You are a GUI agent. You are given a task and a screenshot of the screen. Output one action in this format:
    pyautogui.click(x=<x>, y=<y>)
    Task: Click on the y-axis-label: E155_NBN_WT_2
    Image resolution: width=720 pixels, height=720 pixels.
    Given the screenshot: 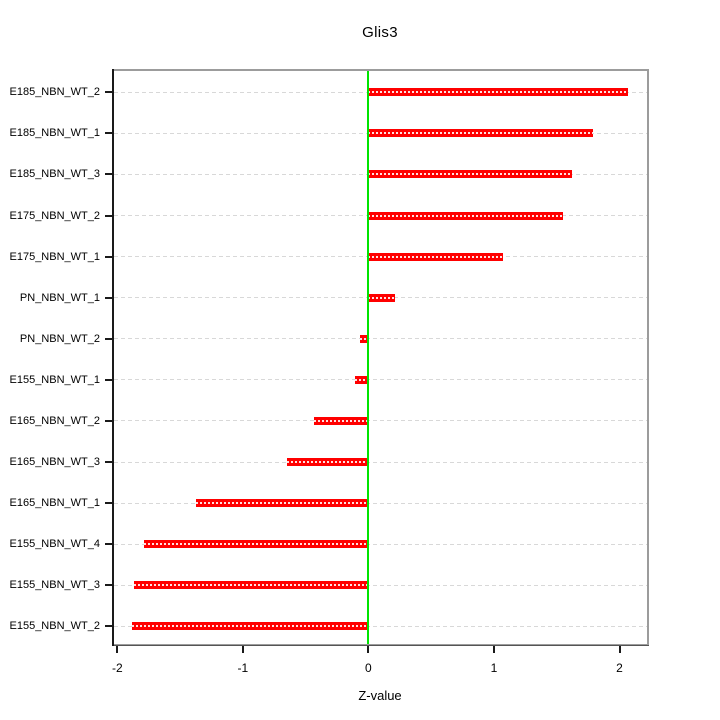 What is the action you would take?
    pyautogui.click(x=55, y=626)
    